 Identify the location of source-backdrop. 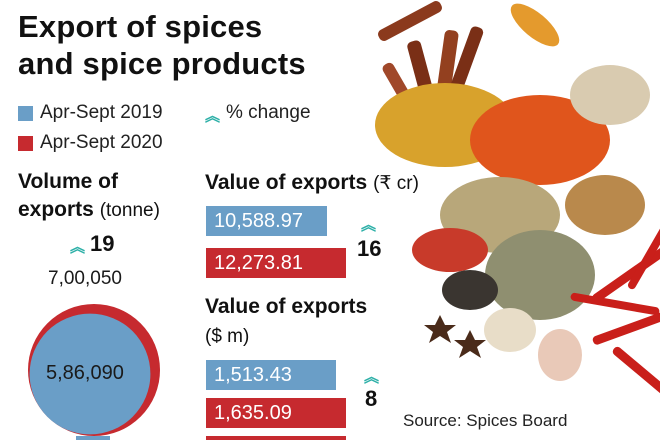
(470, 420).